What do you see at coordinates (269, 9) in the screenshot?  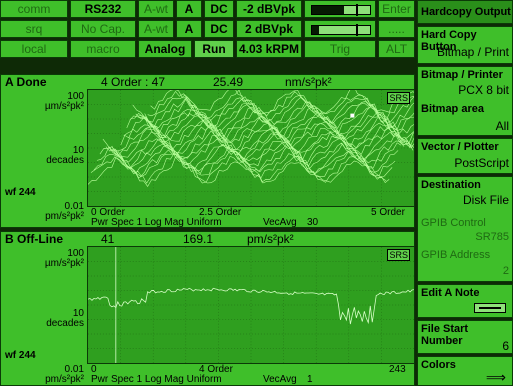 I see `status-range-a: -2 dBVpk` at bounding box center [269, 9].